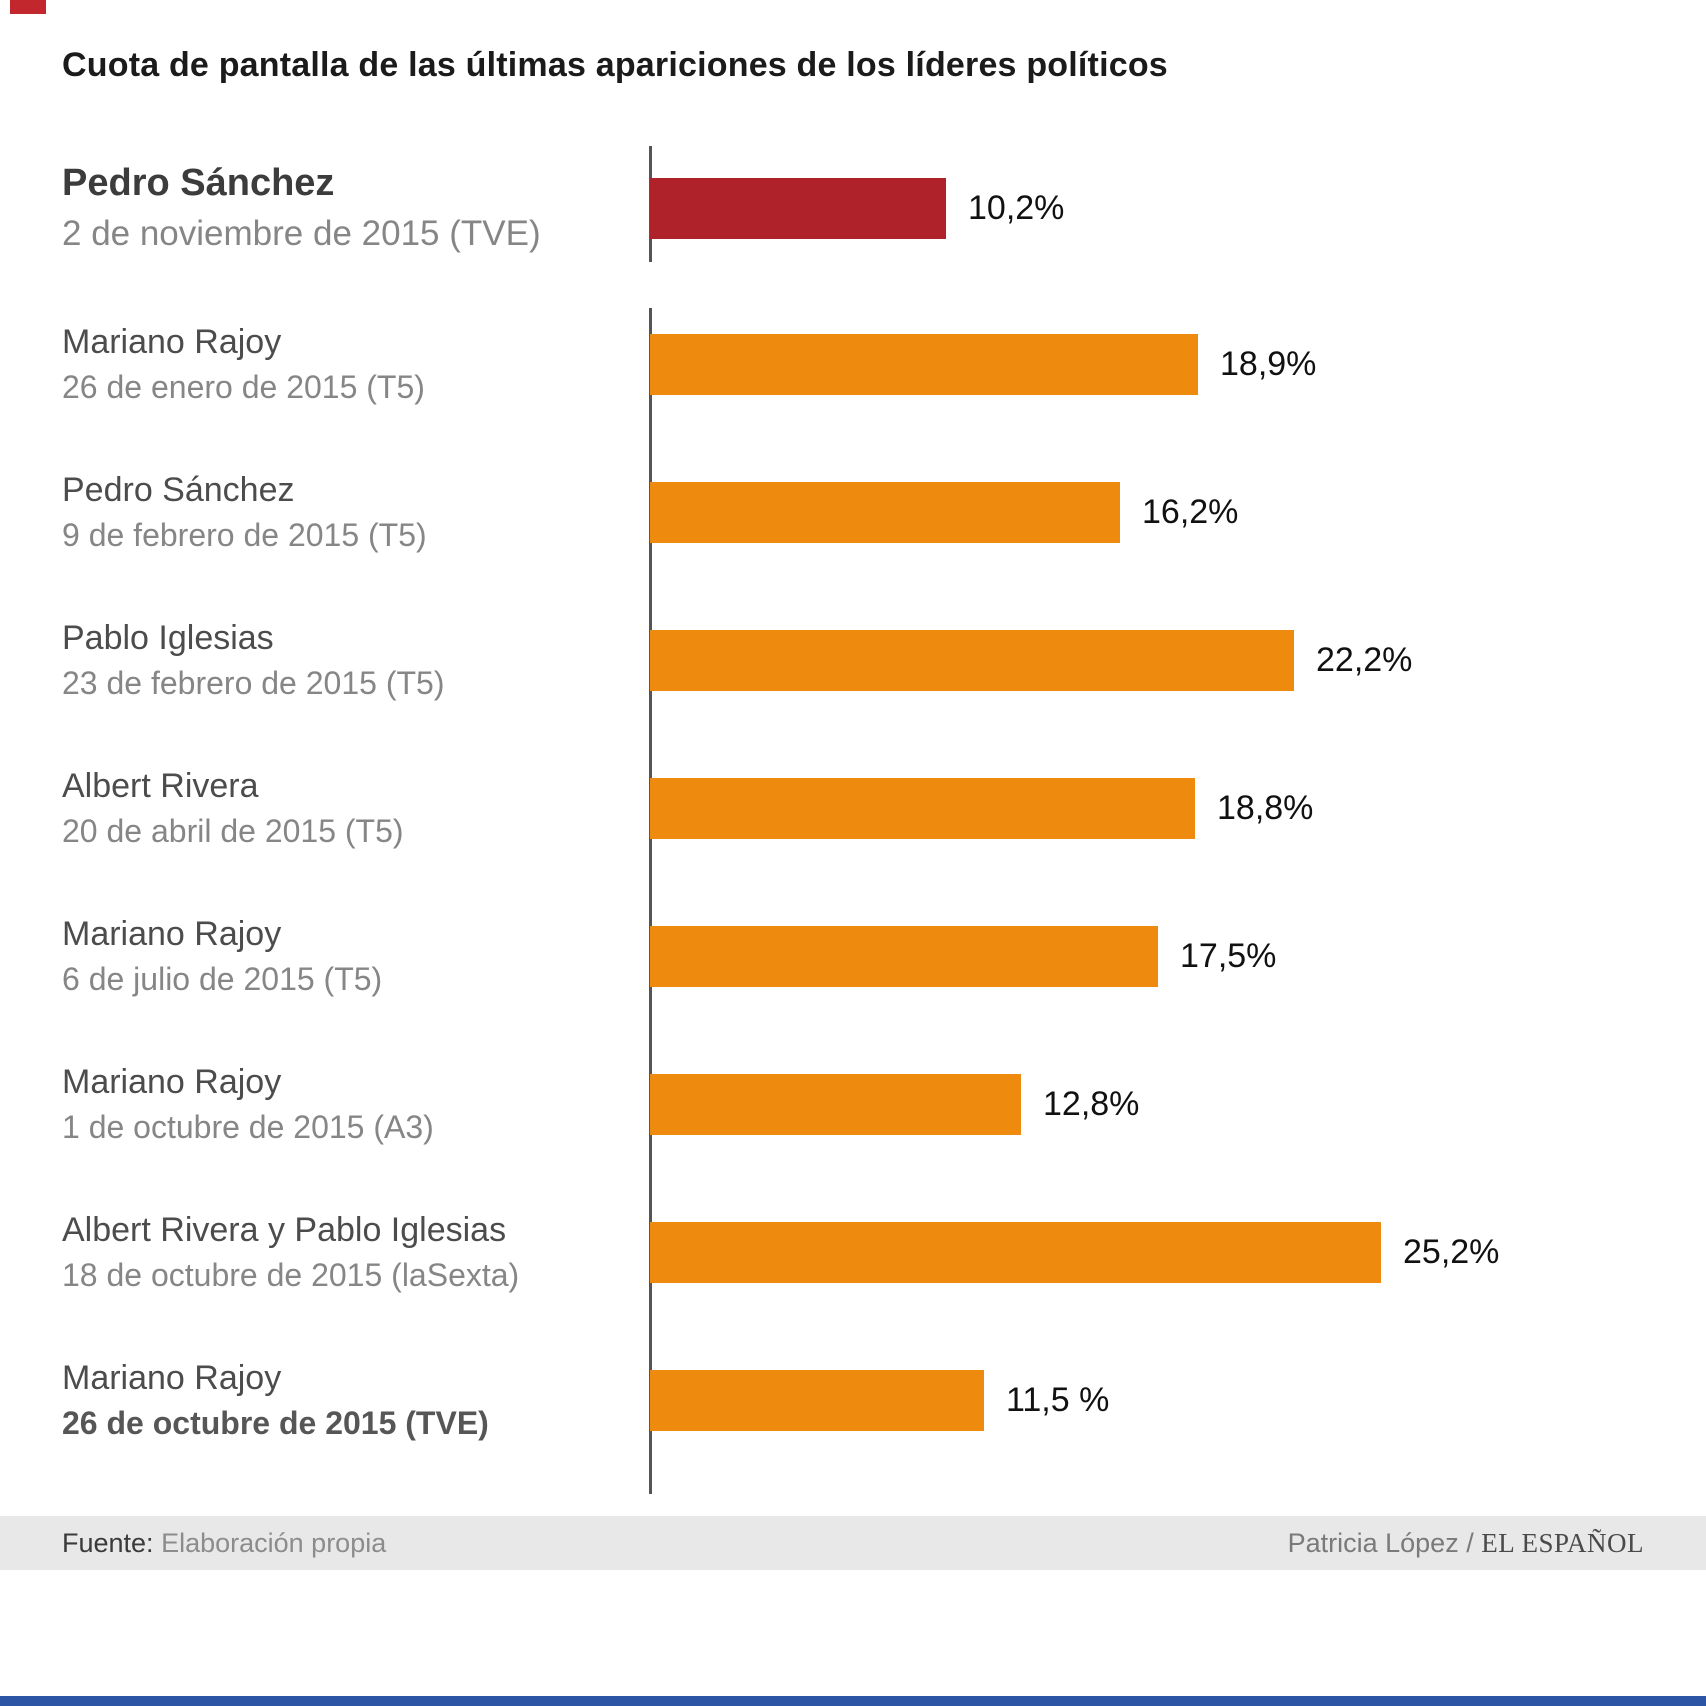  I want to click on bar-zone: 17,5%, so click(1178, 956).